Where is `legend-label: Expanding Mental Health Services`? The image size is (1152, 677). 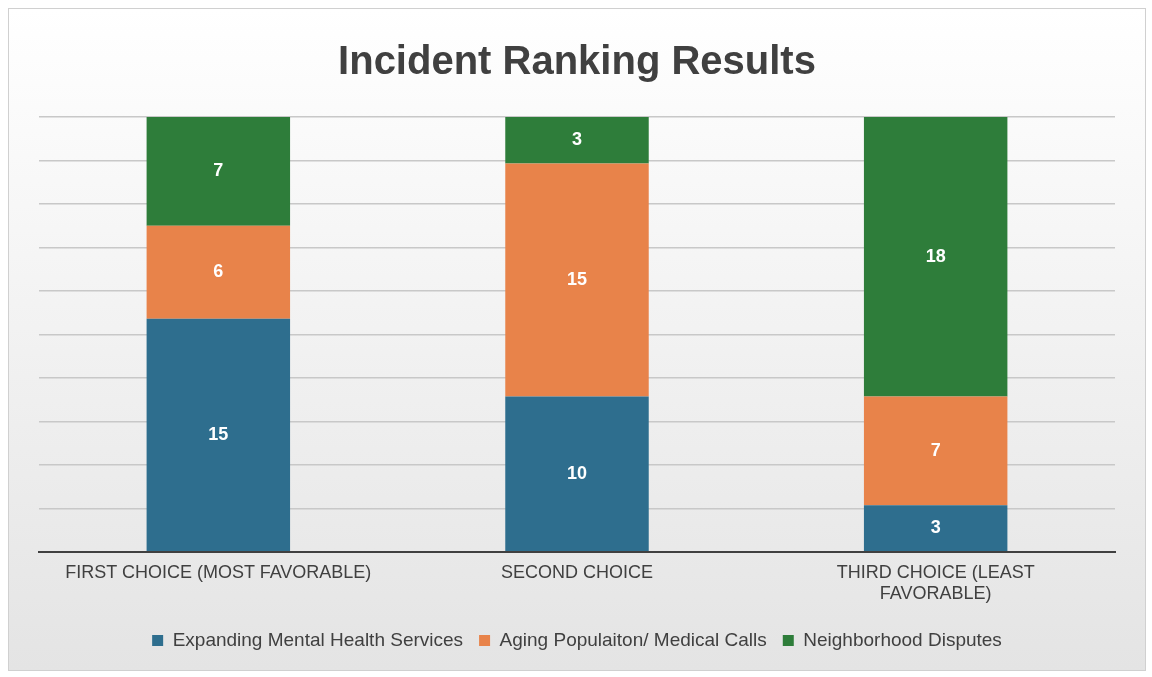
legend-label: Expanding Mental Health Services is located at coordinates (318, 639).